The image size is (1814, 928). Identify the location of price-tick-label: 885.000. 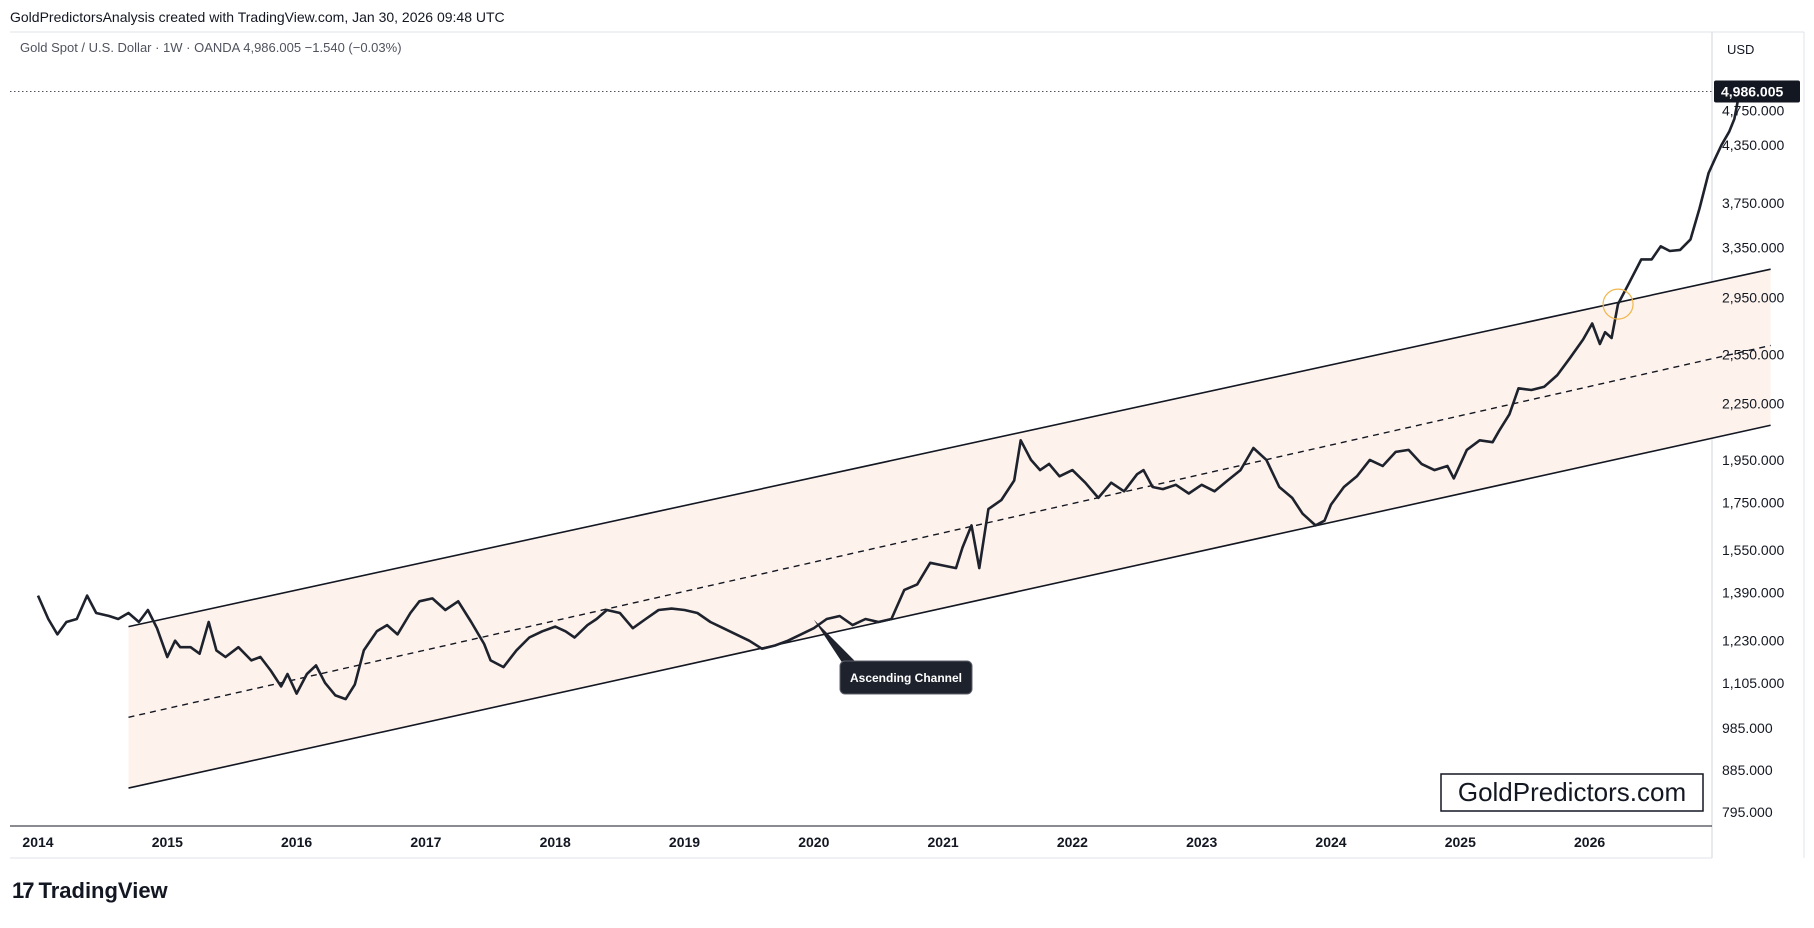
(1747, 770).